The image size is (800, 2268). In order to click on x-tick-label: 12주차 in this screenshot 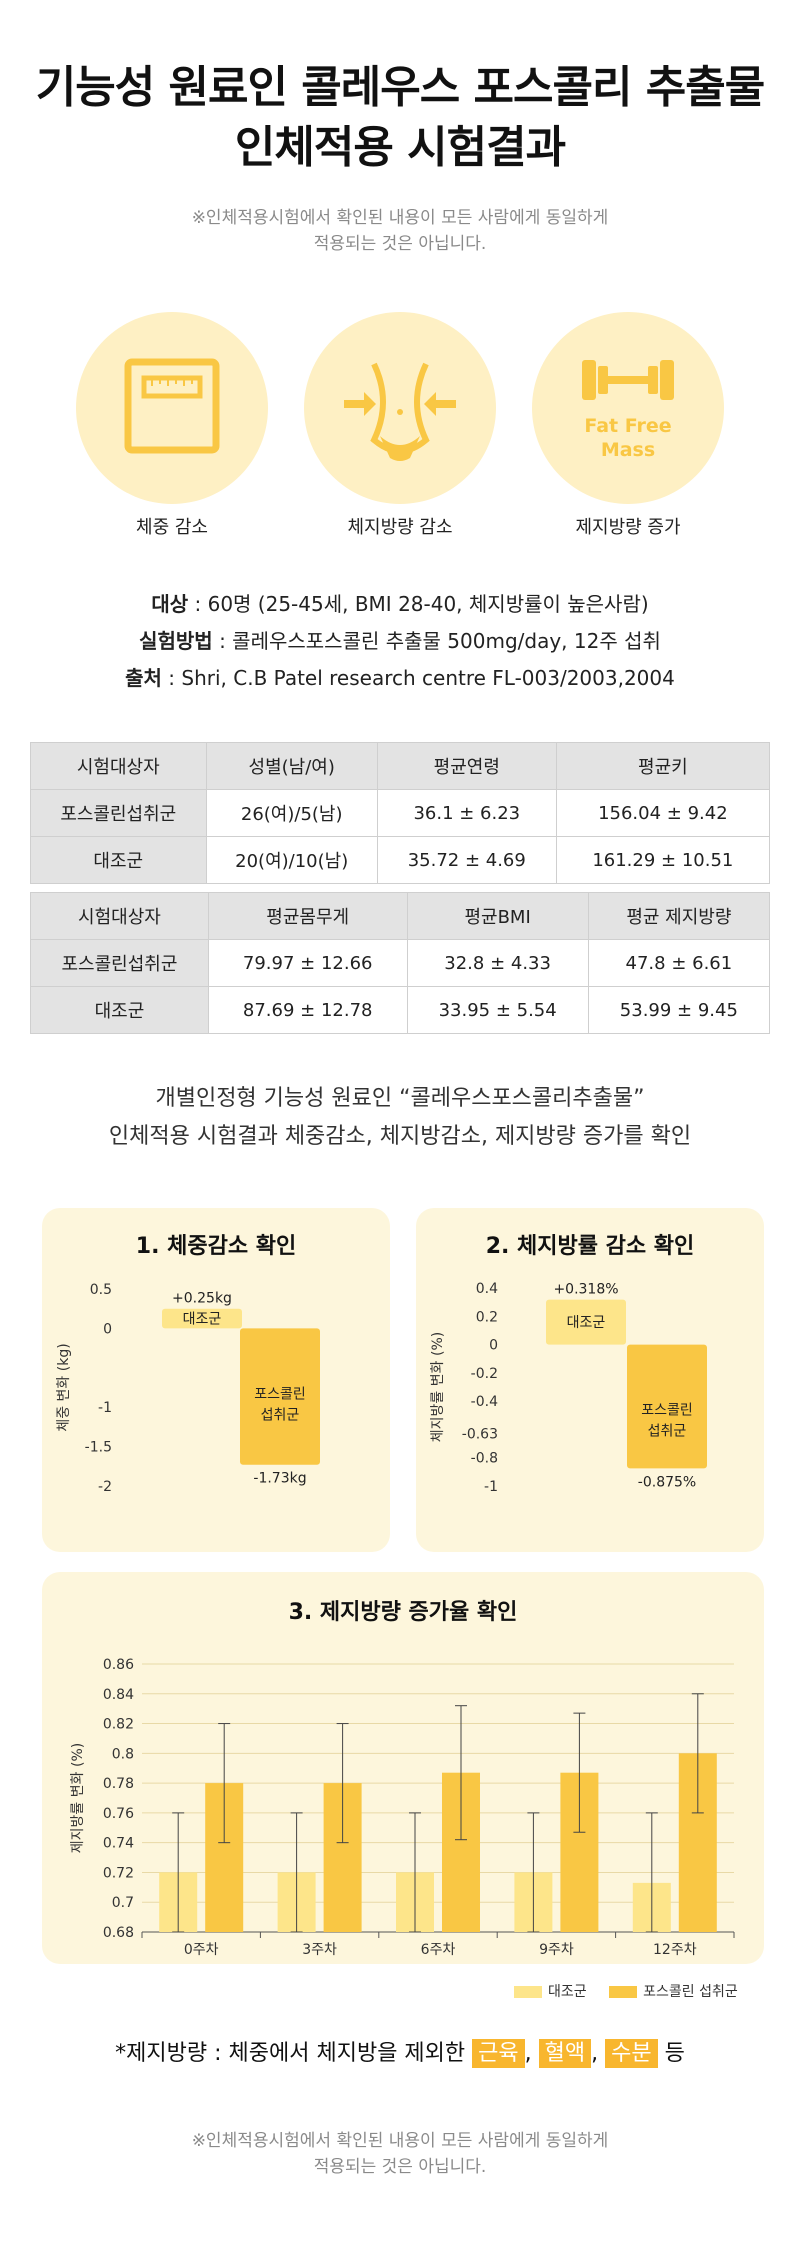, I will do `click(675, 1950)`.